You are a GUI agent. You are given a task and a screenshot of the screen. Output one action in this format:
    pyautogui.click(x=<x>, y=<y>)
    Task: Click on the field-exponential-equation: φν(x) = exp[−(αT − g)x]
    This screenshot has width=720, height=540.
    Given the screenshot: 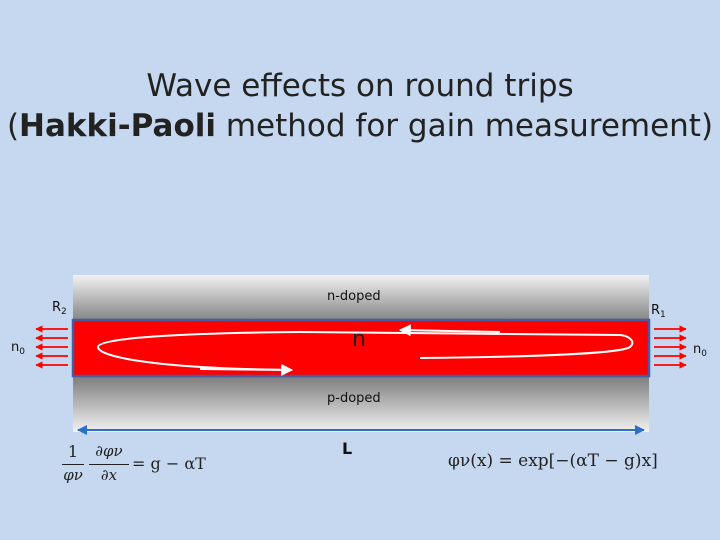 What is the action you would take?
    pyautogui.click(x=553, y=461)
    